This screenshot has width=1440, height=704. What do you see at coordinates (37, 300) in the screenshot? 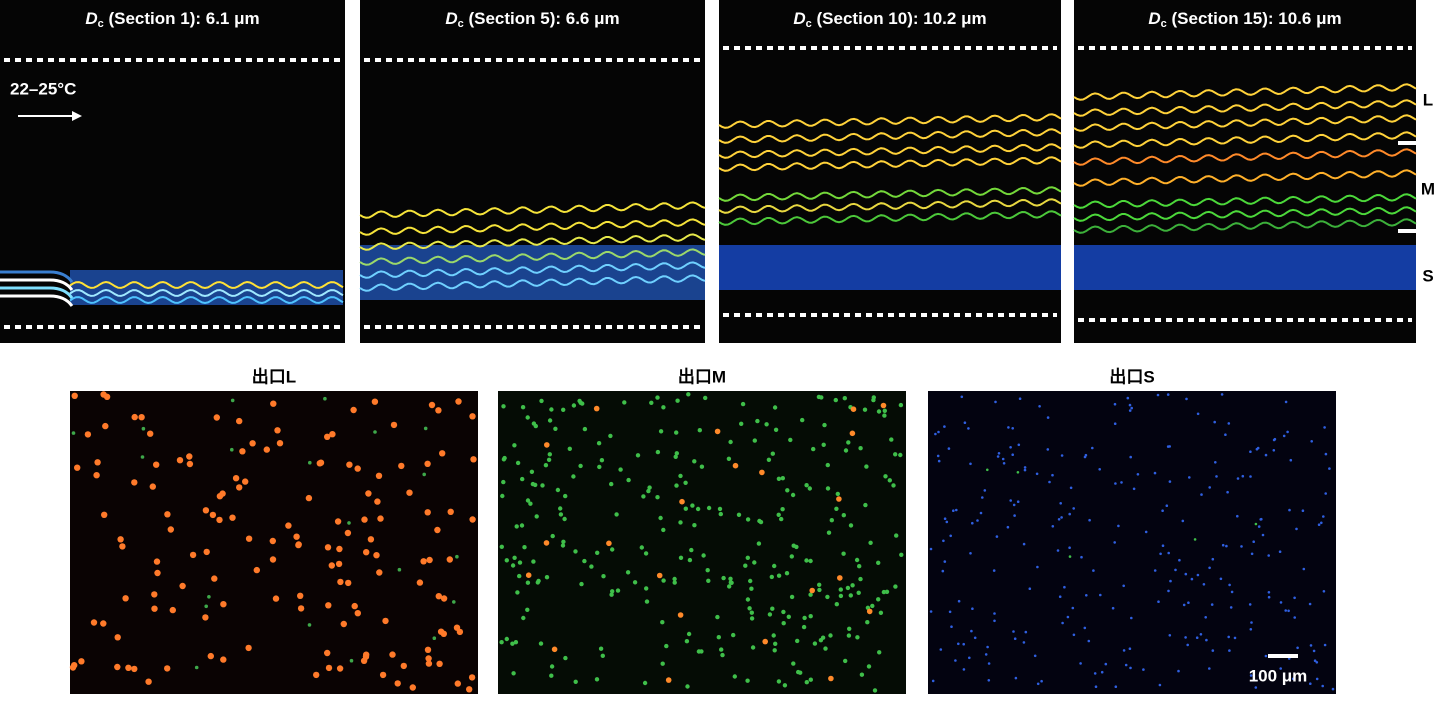
I see `inlet-stream` at bounding box center [37, 300].